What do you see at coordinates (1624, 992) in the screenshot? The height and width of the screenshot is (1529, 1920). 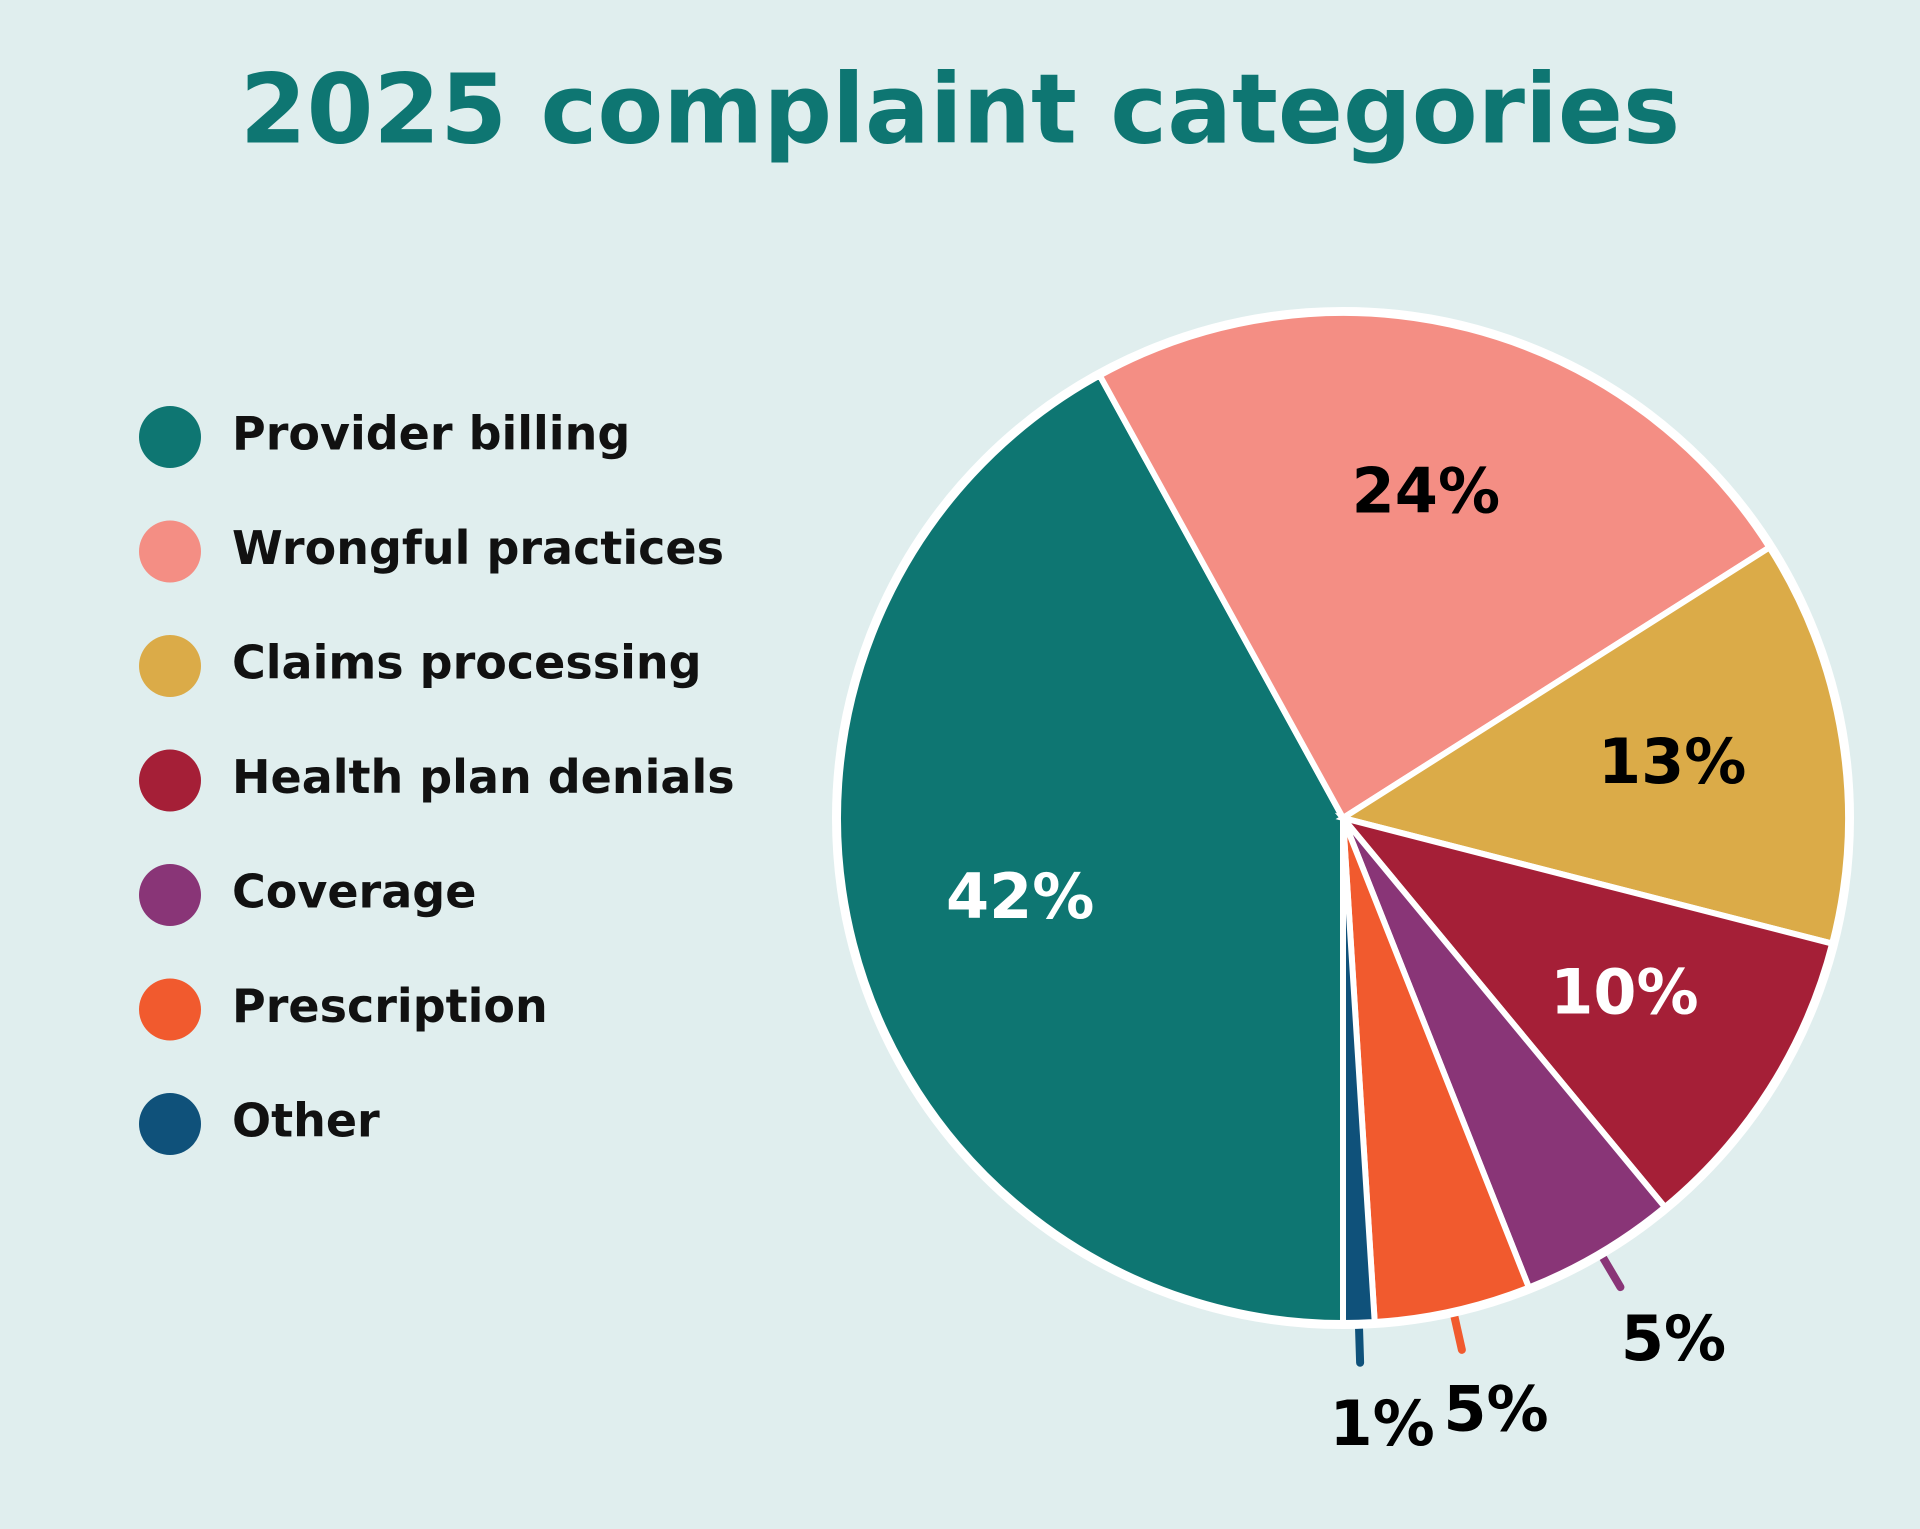 I see `data-label: 10%` at bounding box center [1624, 992].